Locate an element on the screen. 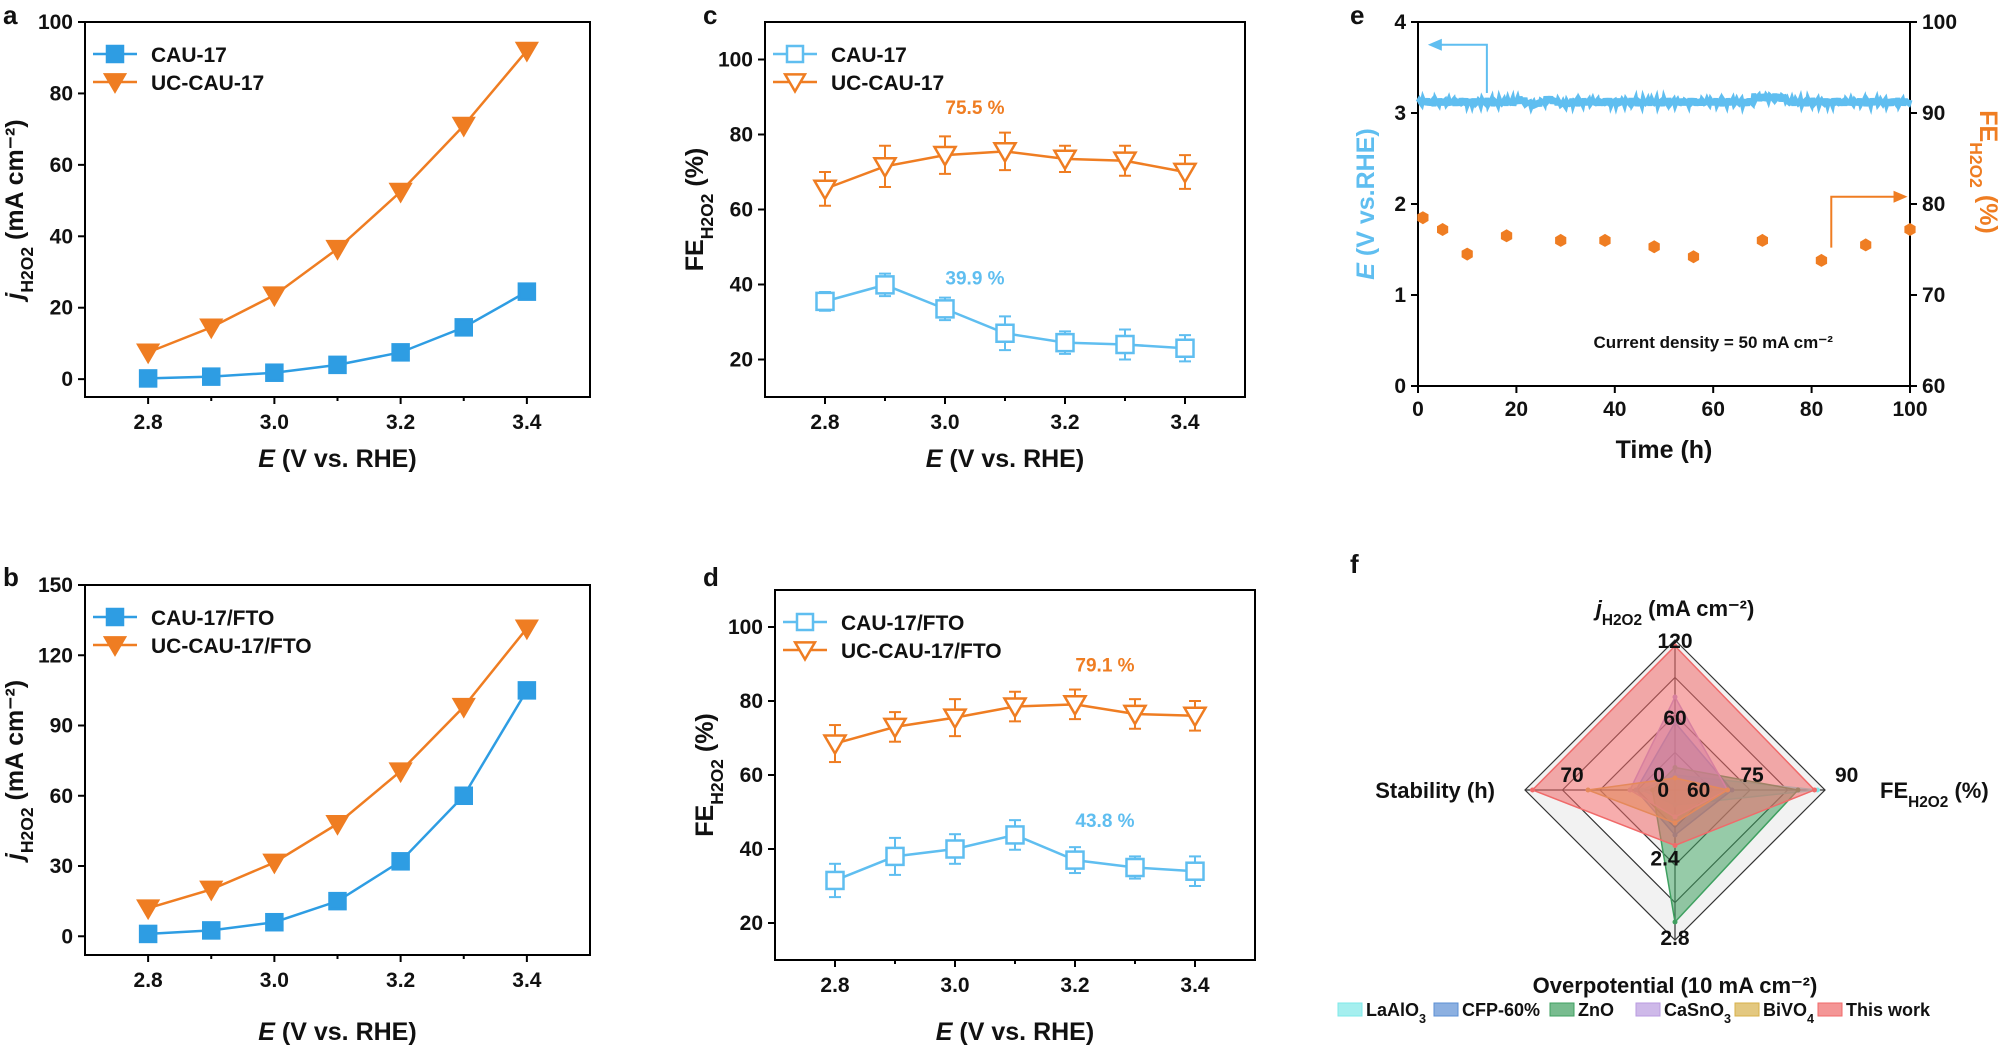 The image size is (1999, 1052). panel-letter-b: b is located at coordinates (11, 577).